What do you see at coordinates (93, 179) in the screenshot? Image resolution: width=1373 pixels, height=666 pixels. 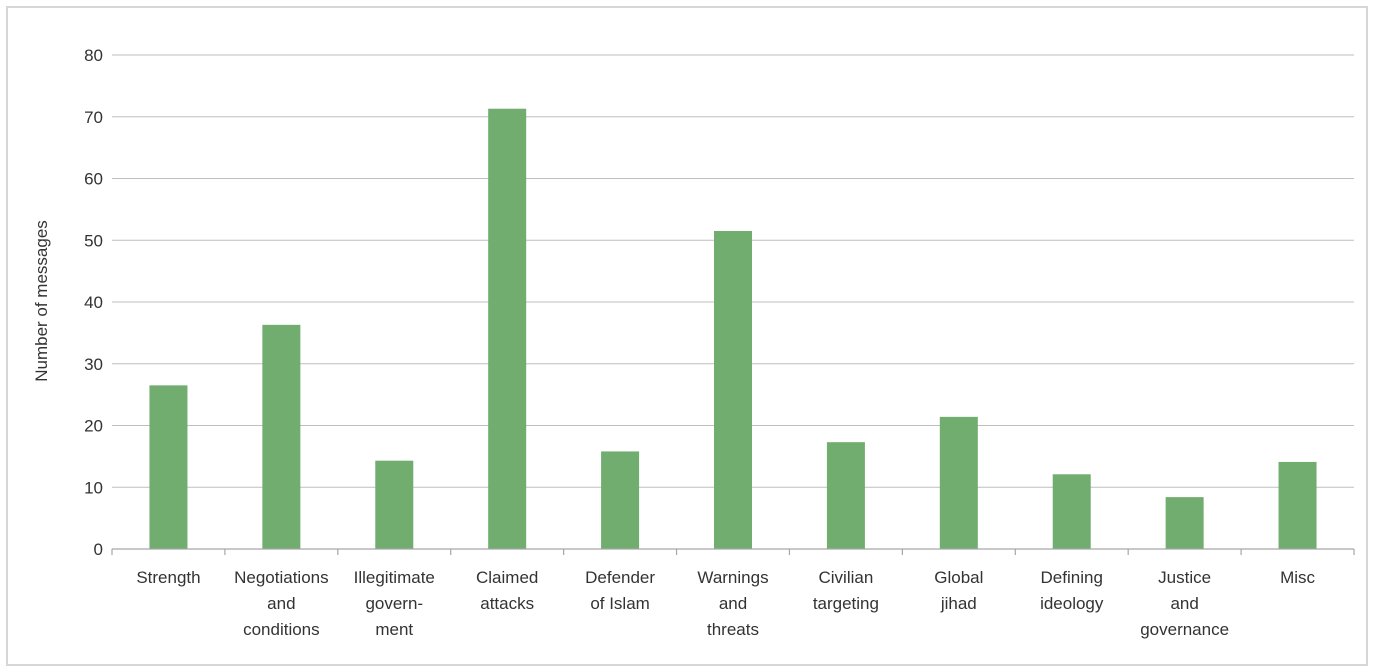 I see `y-tick-label: 60` at bounding box center [93, 179].